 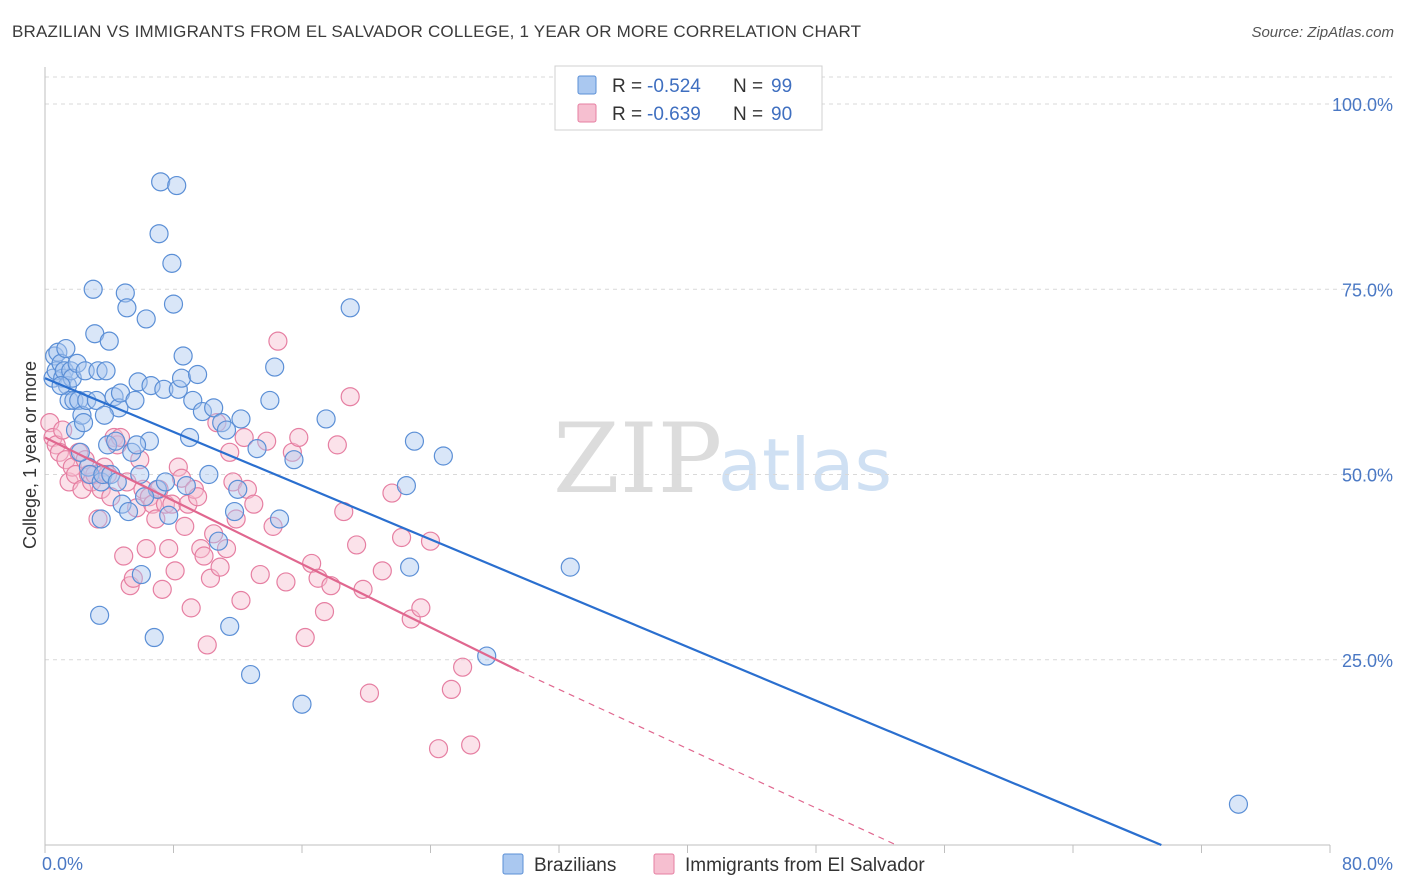 What do you see at coordinates (62, 864) in the screenshot?
I see `x-tick-label-min: 0.0%` at bounding box center [62, 864].